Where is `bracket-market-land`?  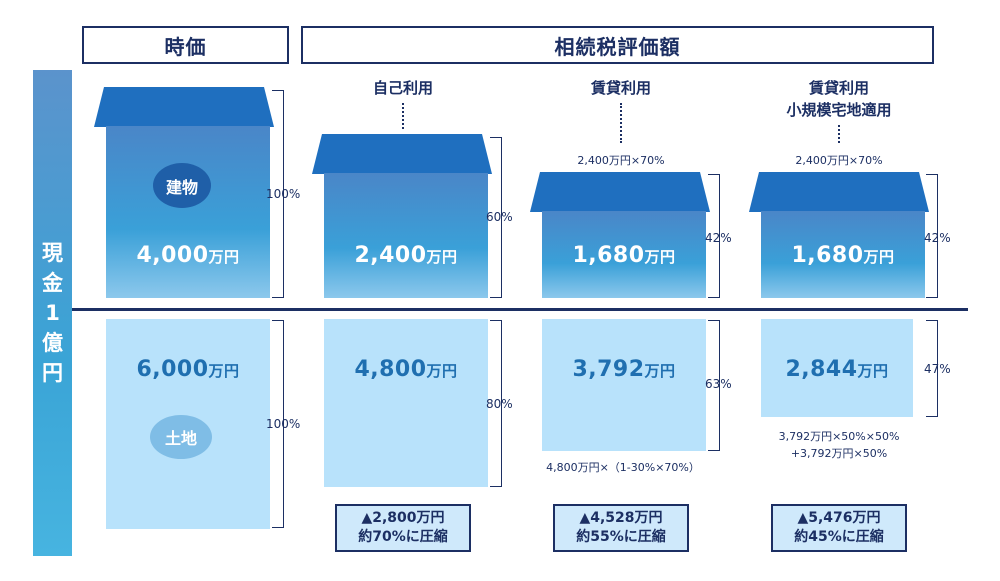
bracket-market-land is located at coordinates (278, 424).